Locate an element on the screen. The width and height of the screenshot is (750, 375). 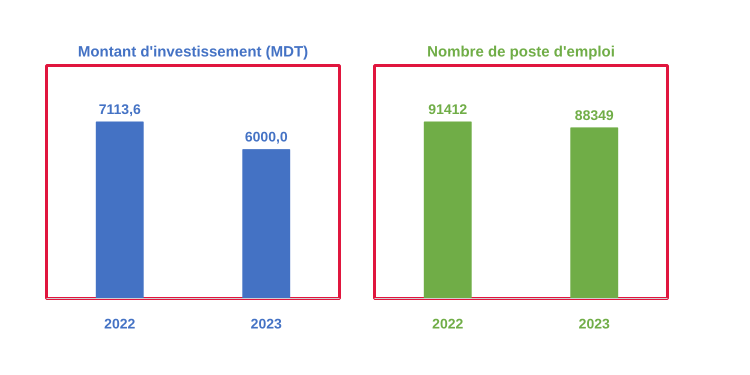
chart-title: Montant d'investissement (MDT) is located at coordinates (193, 52).